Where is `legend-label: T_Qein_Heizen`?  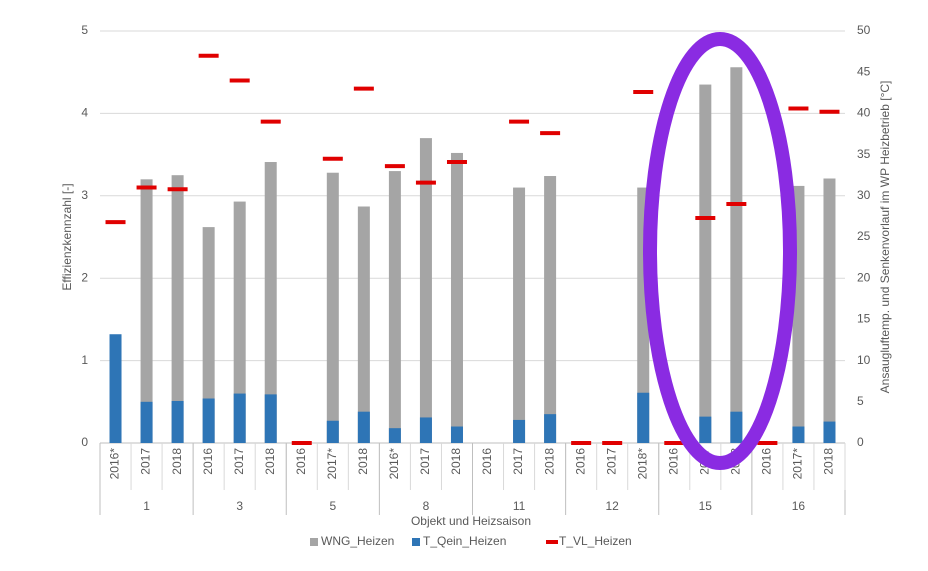 legend-label: T_Qein_Heizen is located at coordinates (464, 541).